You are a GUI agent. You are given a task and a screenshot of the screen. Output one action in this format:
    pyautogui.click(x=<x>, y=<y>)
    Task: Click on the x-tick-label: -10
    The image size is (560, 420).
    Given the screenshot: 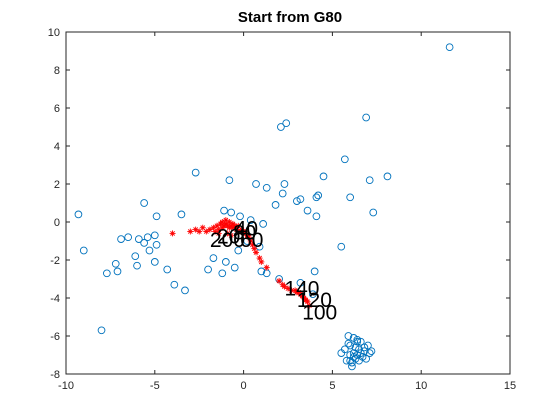 What is the action you would take?
    pyautogui.click(x=66, y=386)
    